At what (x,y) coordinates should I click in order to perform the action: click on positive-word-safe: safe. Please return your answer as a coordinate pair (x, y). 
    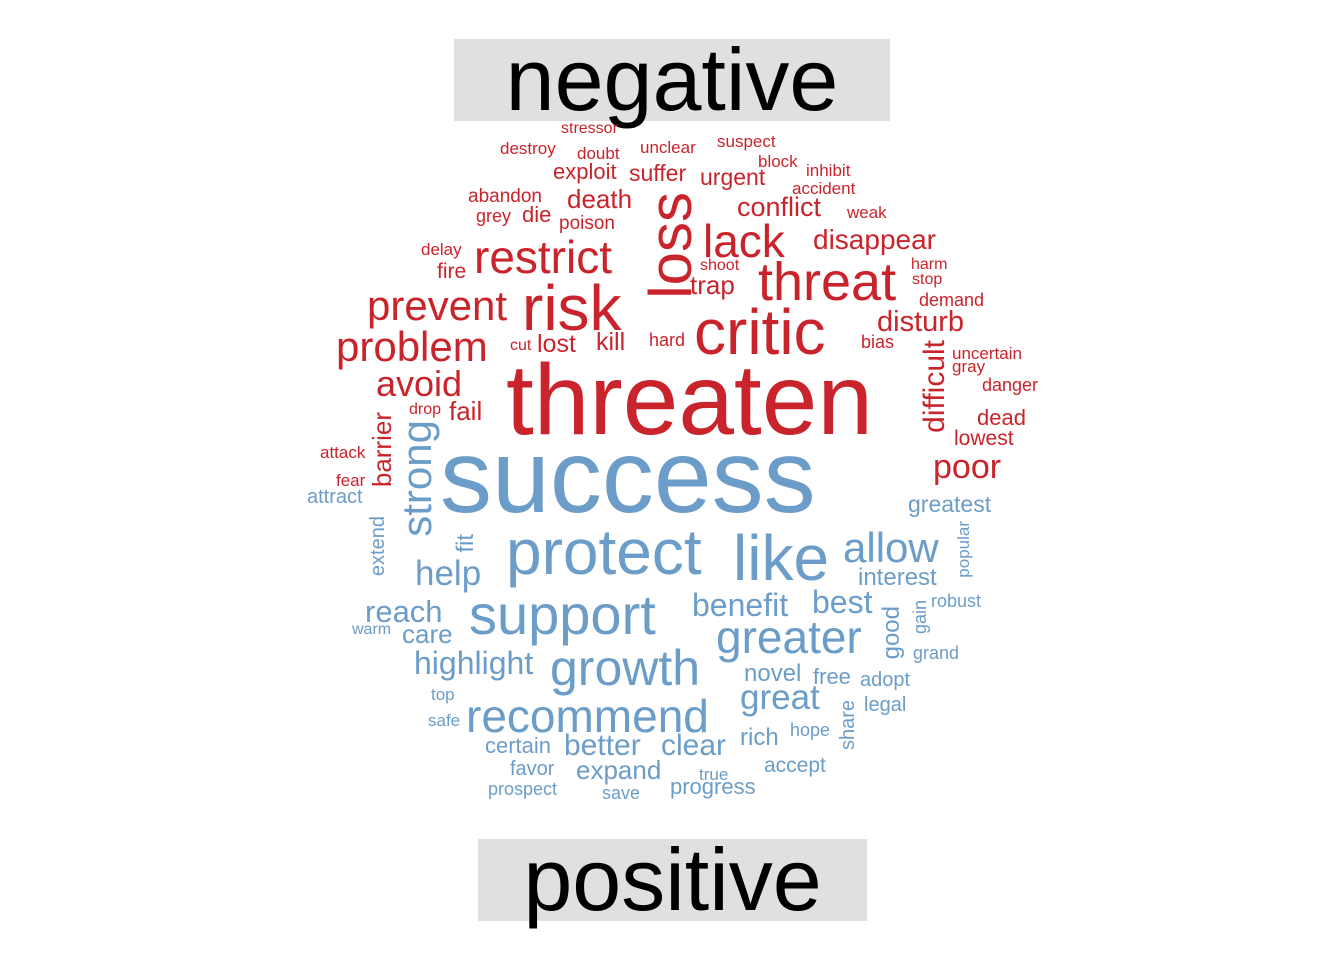
    Looking at the image, I should click on (444, 720).